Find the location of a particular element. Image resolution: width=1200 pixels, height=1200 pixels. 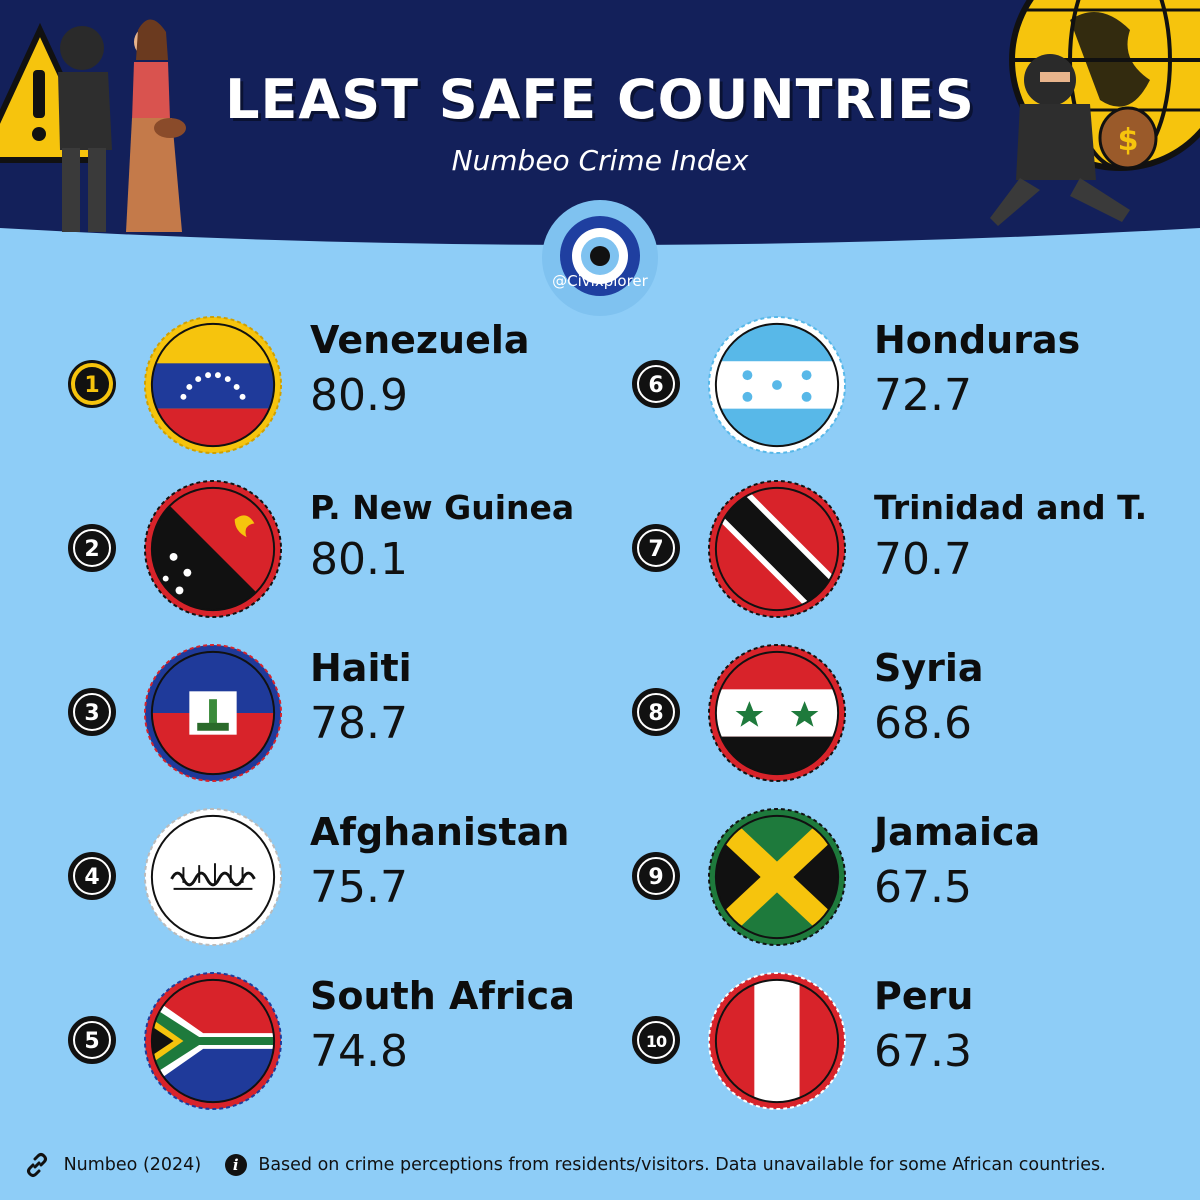

info-icon: i is located at coordinates (235, 1165).